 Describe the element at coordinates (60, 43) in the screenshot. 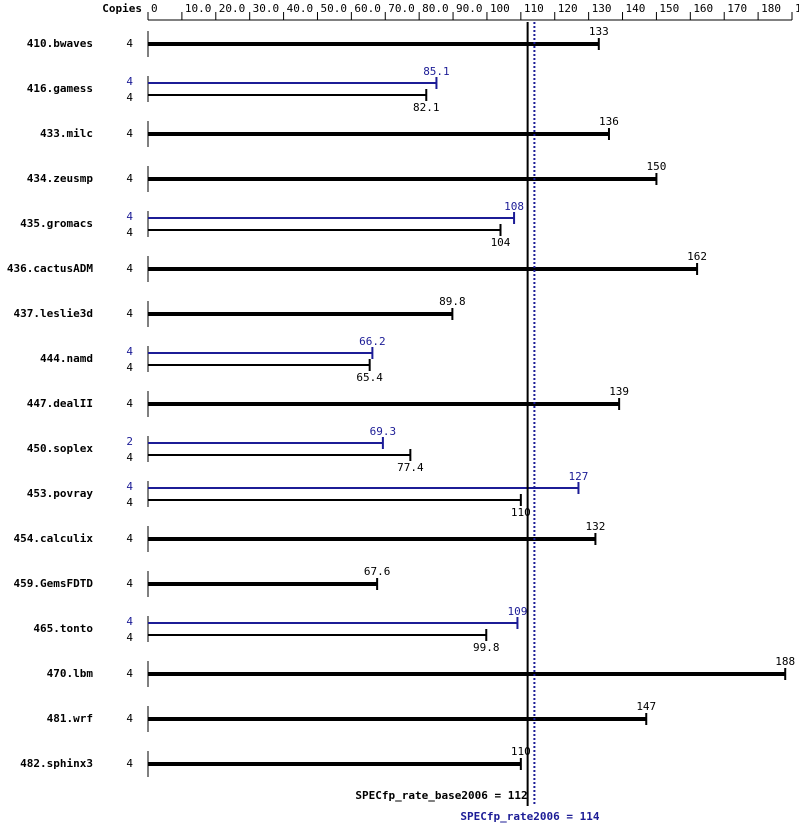

I see `benchmark-name: 410.bwaves` at that location.